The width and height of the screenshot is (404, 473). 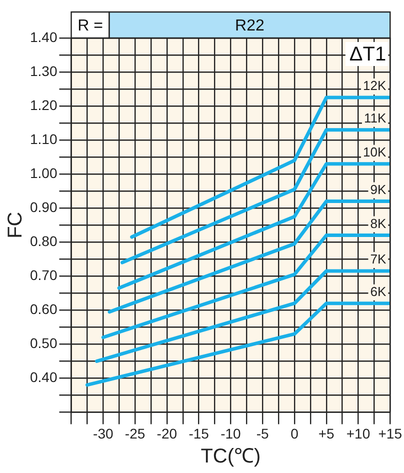 I want to click on series-label: 8K, so click(x=378, y=223).